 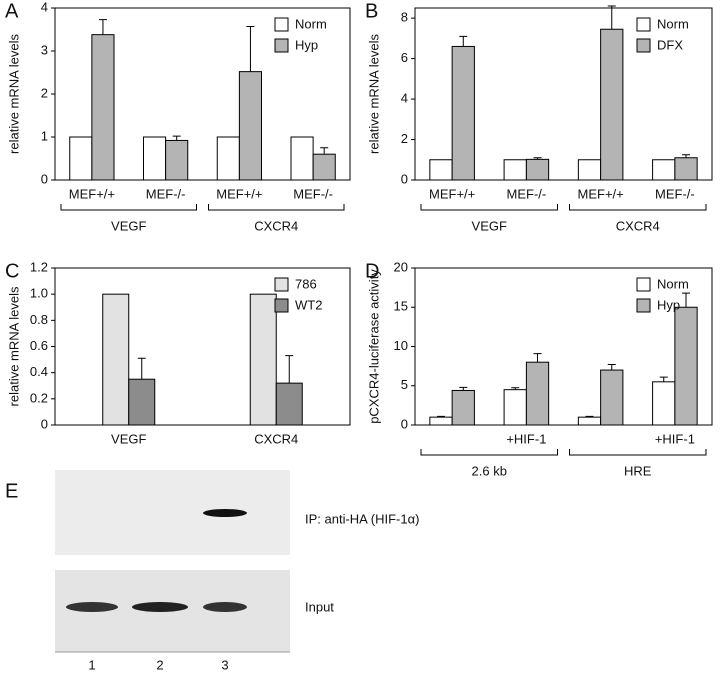 I want to click on group-label: 2.6 kb, so click(x=489, y=470).